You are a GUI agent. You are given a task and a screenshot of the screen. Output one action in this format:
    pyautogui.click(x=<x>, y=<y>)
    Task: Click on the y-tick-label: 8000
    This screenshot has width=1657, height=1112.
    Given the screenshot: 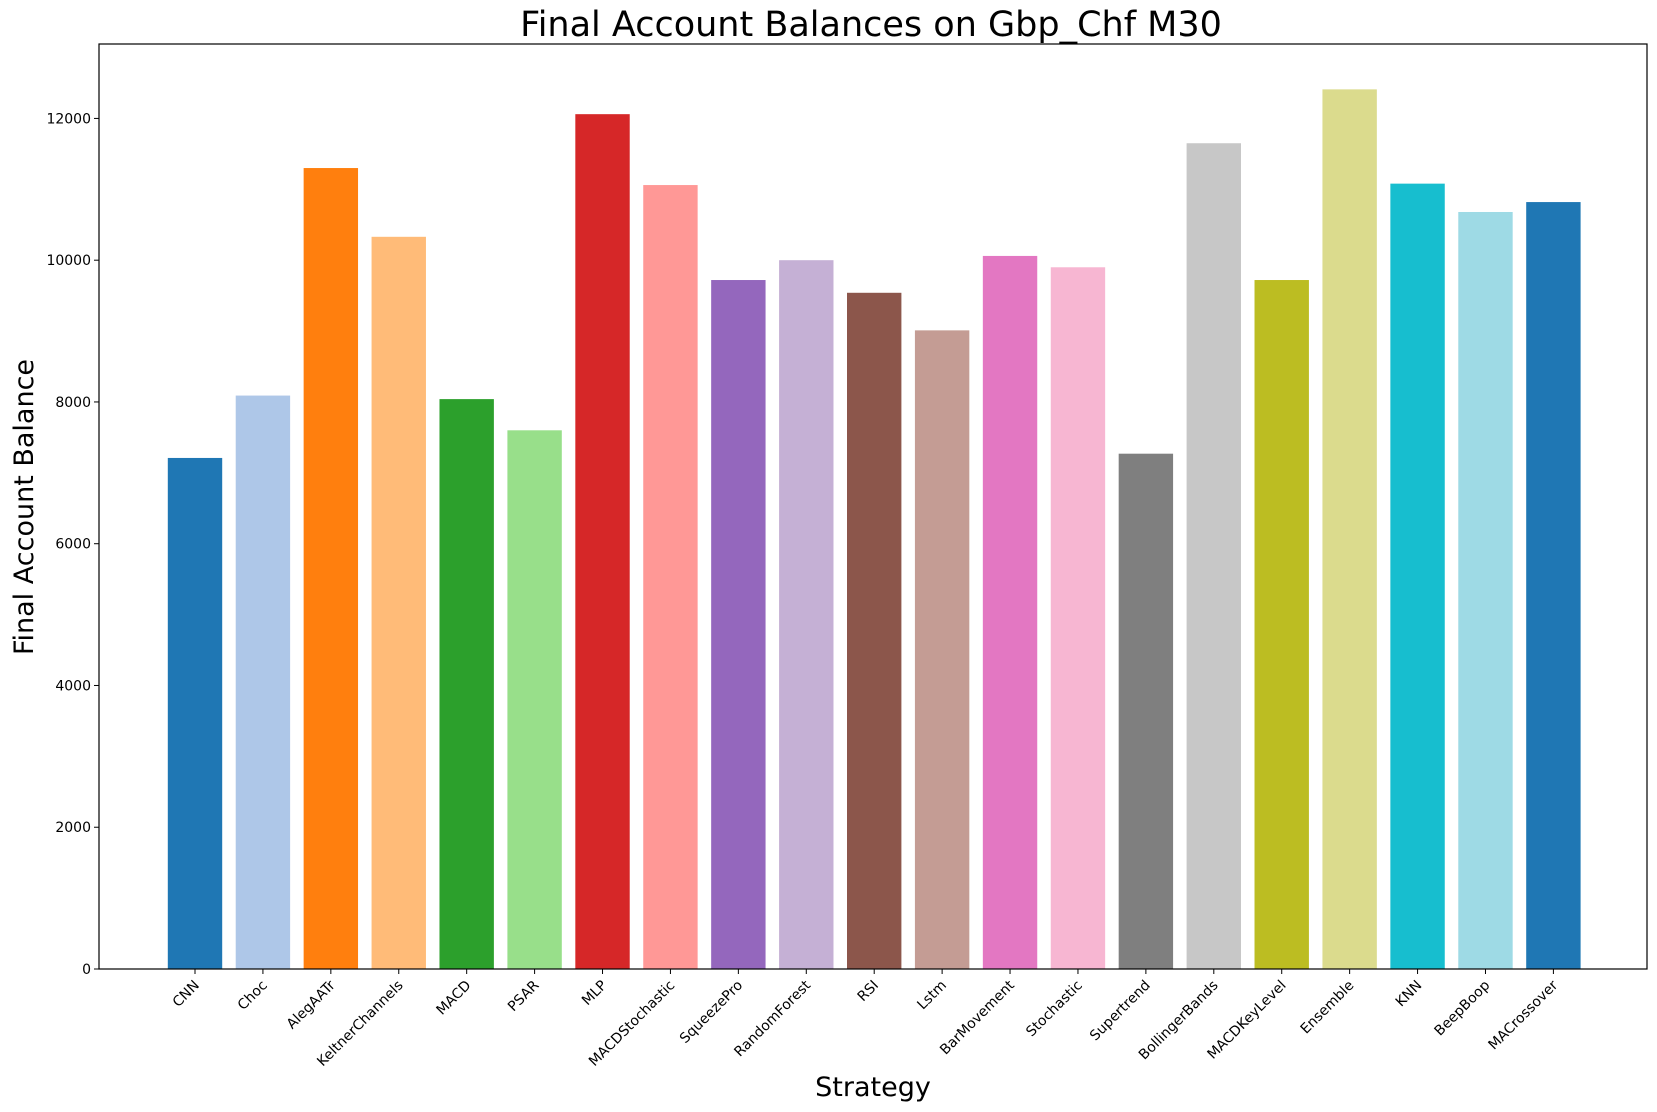 What is the action you would take?
    pyautogui.click(x=73, y=403)
    